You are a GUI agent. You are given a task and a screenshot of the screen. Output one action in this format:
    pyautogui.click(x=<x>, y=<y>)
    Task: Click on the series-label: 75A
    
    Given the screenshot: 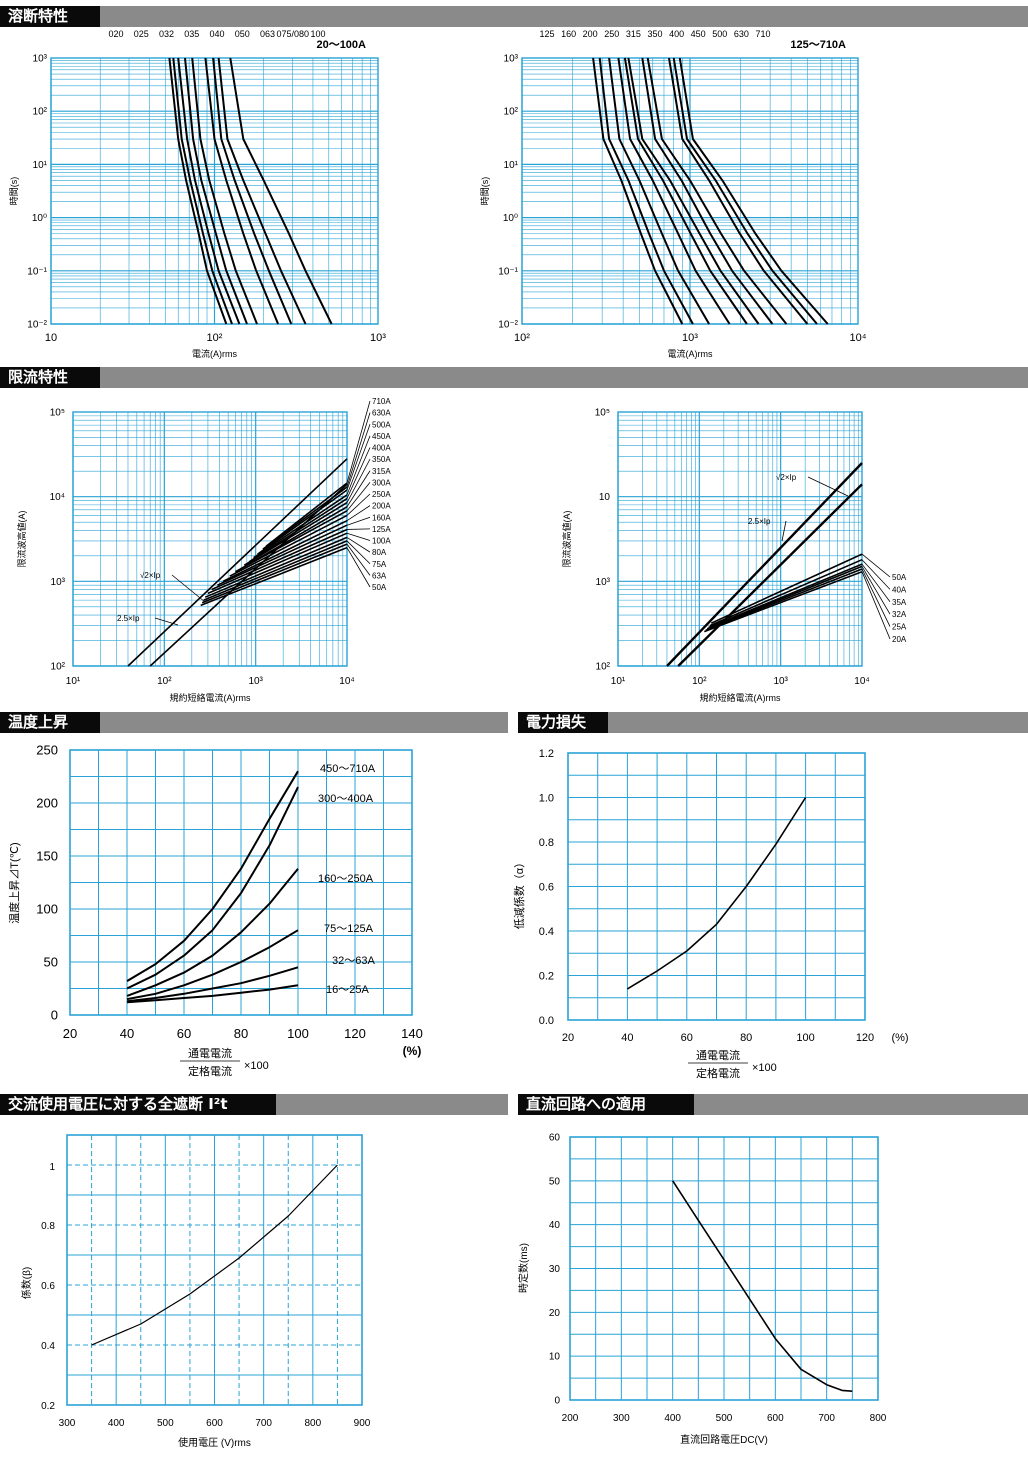 What is the action you would take?
    pyautogui.click(x=379, y=564)
    